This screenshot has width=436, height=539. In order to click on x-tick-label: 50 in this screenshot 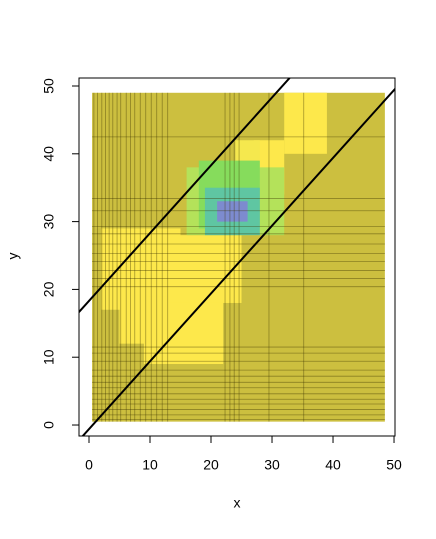, I will do `click(394, 465)`.